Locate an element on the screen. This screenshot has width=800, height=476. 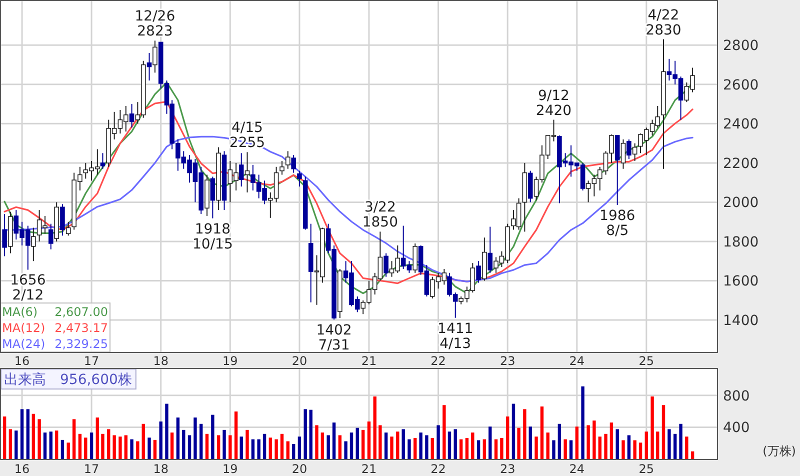
y-tick-label: 2600 is located at coordinates (741, 85).